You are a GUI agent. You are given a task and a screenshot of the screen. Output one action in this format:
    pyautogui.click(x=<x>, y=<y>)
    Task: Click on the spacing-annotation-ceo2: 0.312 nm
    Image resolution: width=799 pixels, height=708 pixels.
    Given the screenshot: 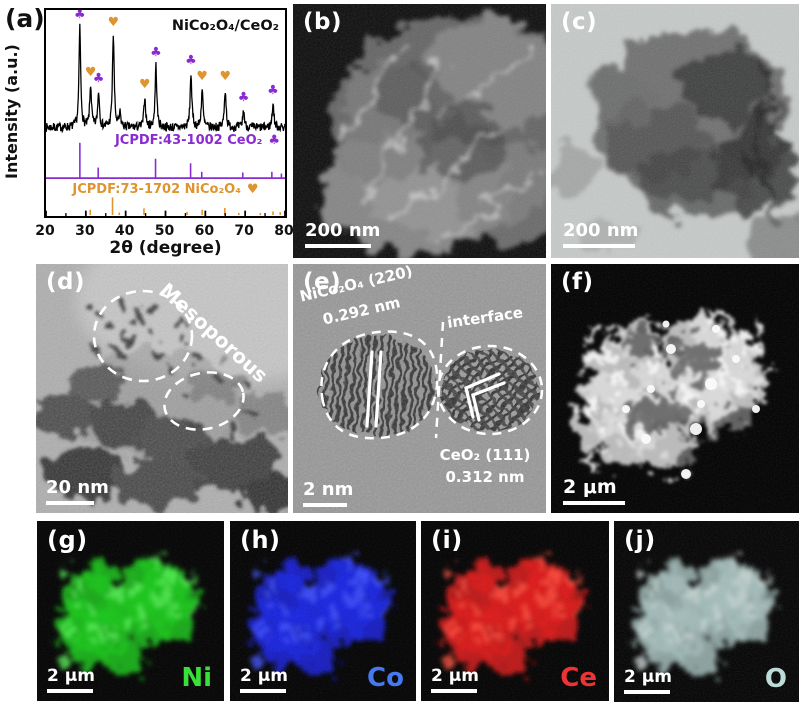 What is the action you would take?
    pyautogui.click(x=485, y=477)
    